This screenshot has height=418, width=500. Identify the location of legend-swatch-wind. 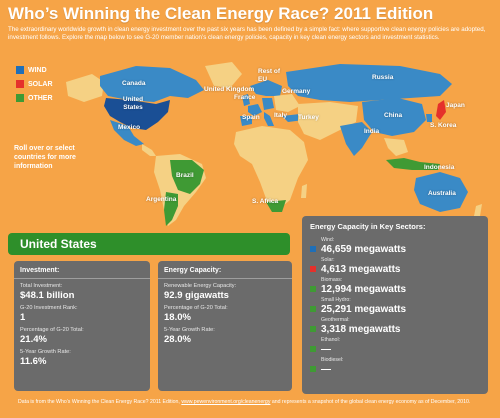
(20, 70).